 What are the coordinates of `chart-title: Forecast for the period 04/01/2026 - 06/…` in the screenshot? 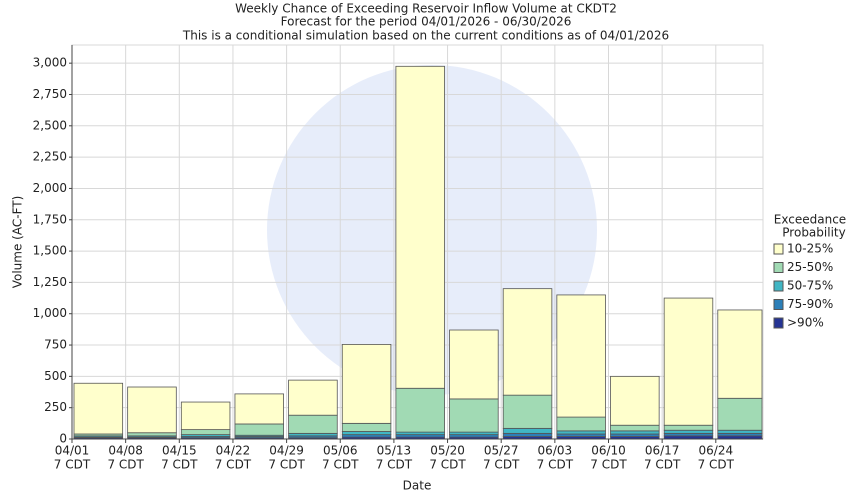 It's located at (426, 22).